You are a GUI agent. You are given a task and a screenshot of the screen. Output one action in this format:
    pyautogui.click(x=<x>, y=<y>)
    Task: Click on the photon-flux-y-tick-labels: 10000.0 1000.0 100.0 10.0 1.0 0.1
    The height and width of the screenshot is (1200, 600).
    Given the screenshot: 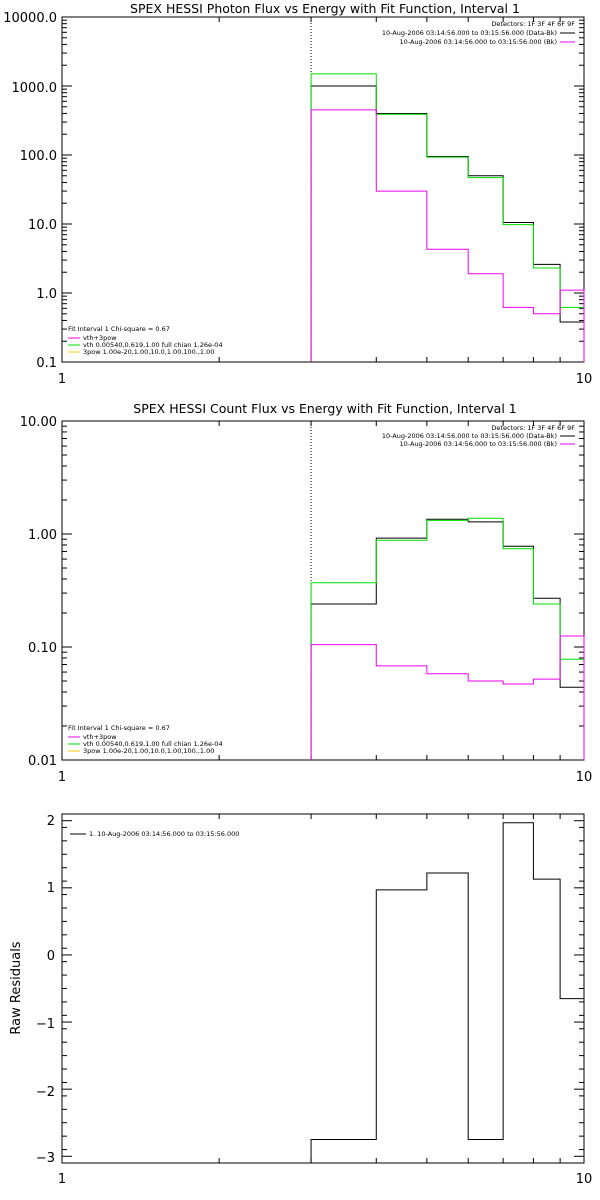 What is the action you would take?
    pyautogui.click(x=30, y=191)
    